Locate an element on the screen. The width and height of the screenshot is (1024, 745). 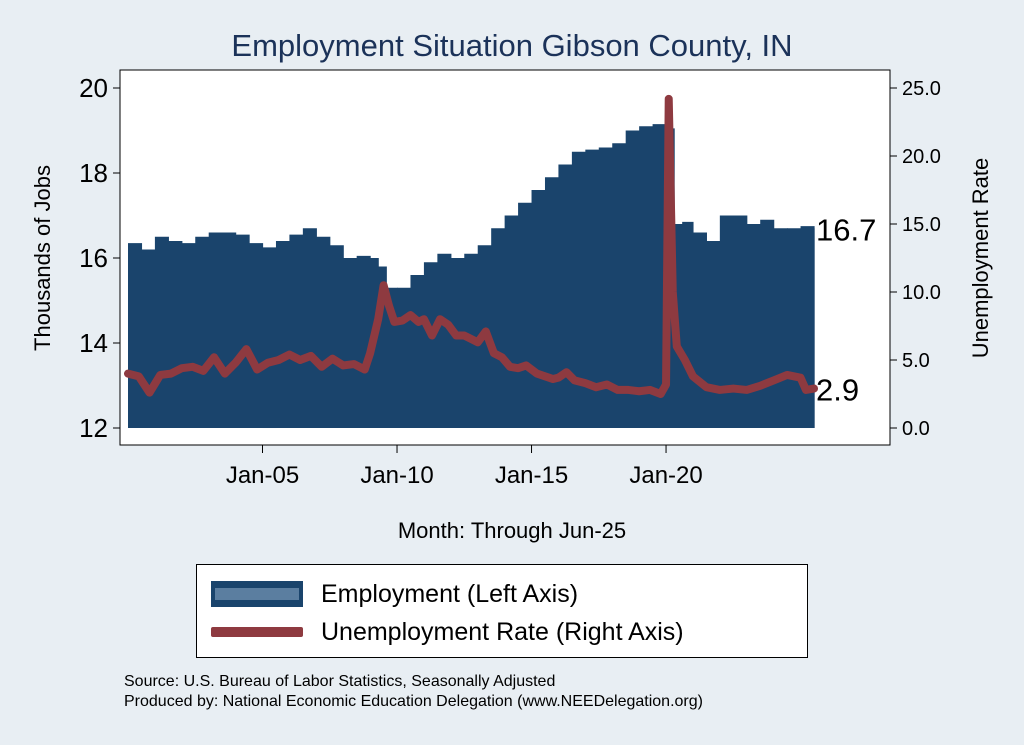
left-tick-label: 20 is located at coordinates (93, 88).